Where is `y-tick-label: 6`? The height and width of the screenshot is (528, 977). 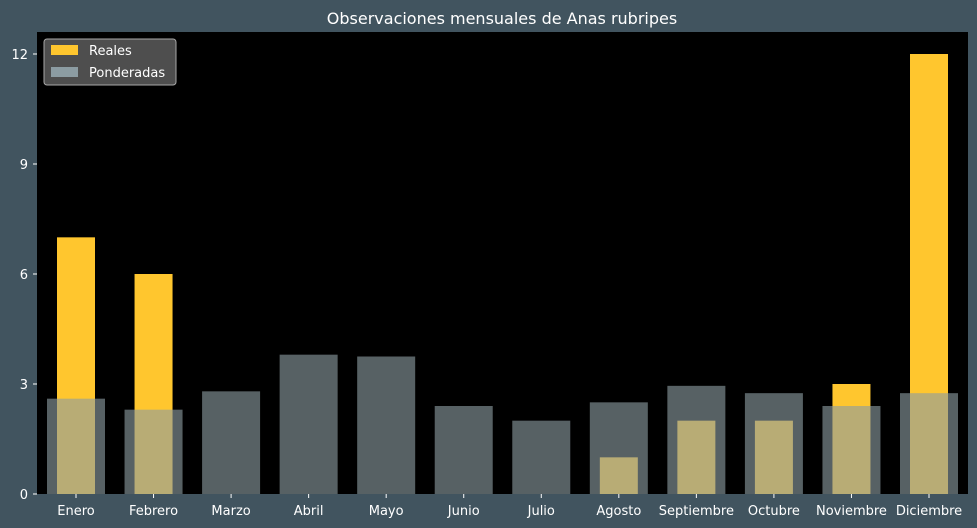
y-tick-label: 6 is located at coordinates (24, 275).